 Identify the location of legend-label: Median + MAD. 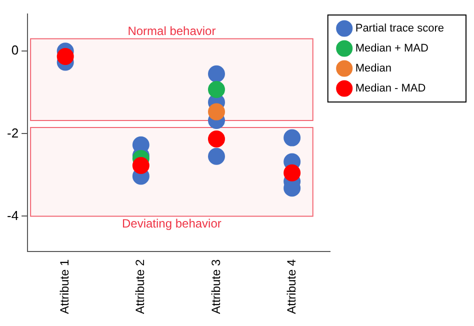
(391, 48).